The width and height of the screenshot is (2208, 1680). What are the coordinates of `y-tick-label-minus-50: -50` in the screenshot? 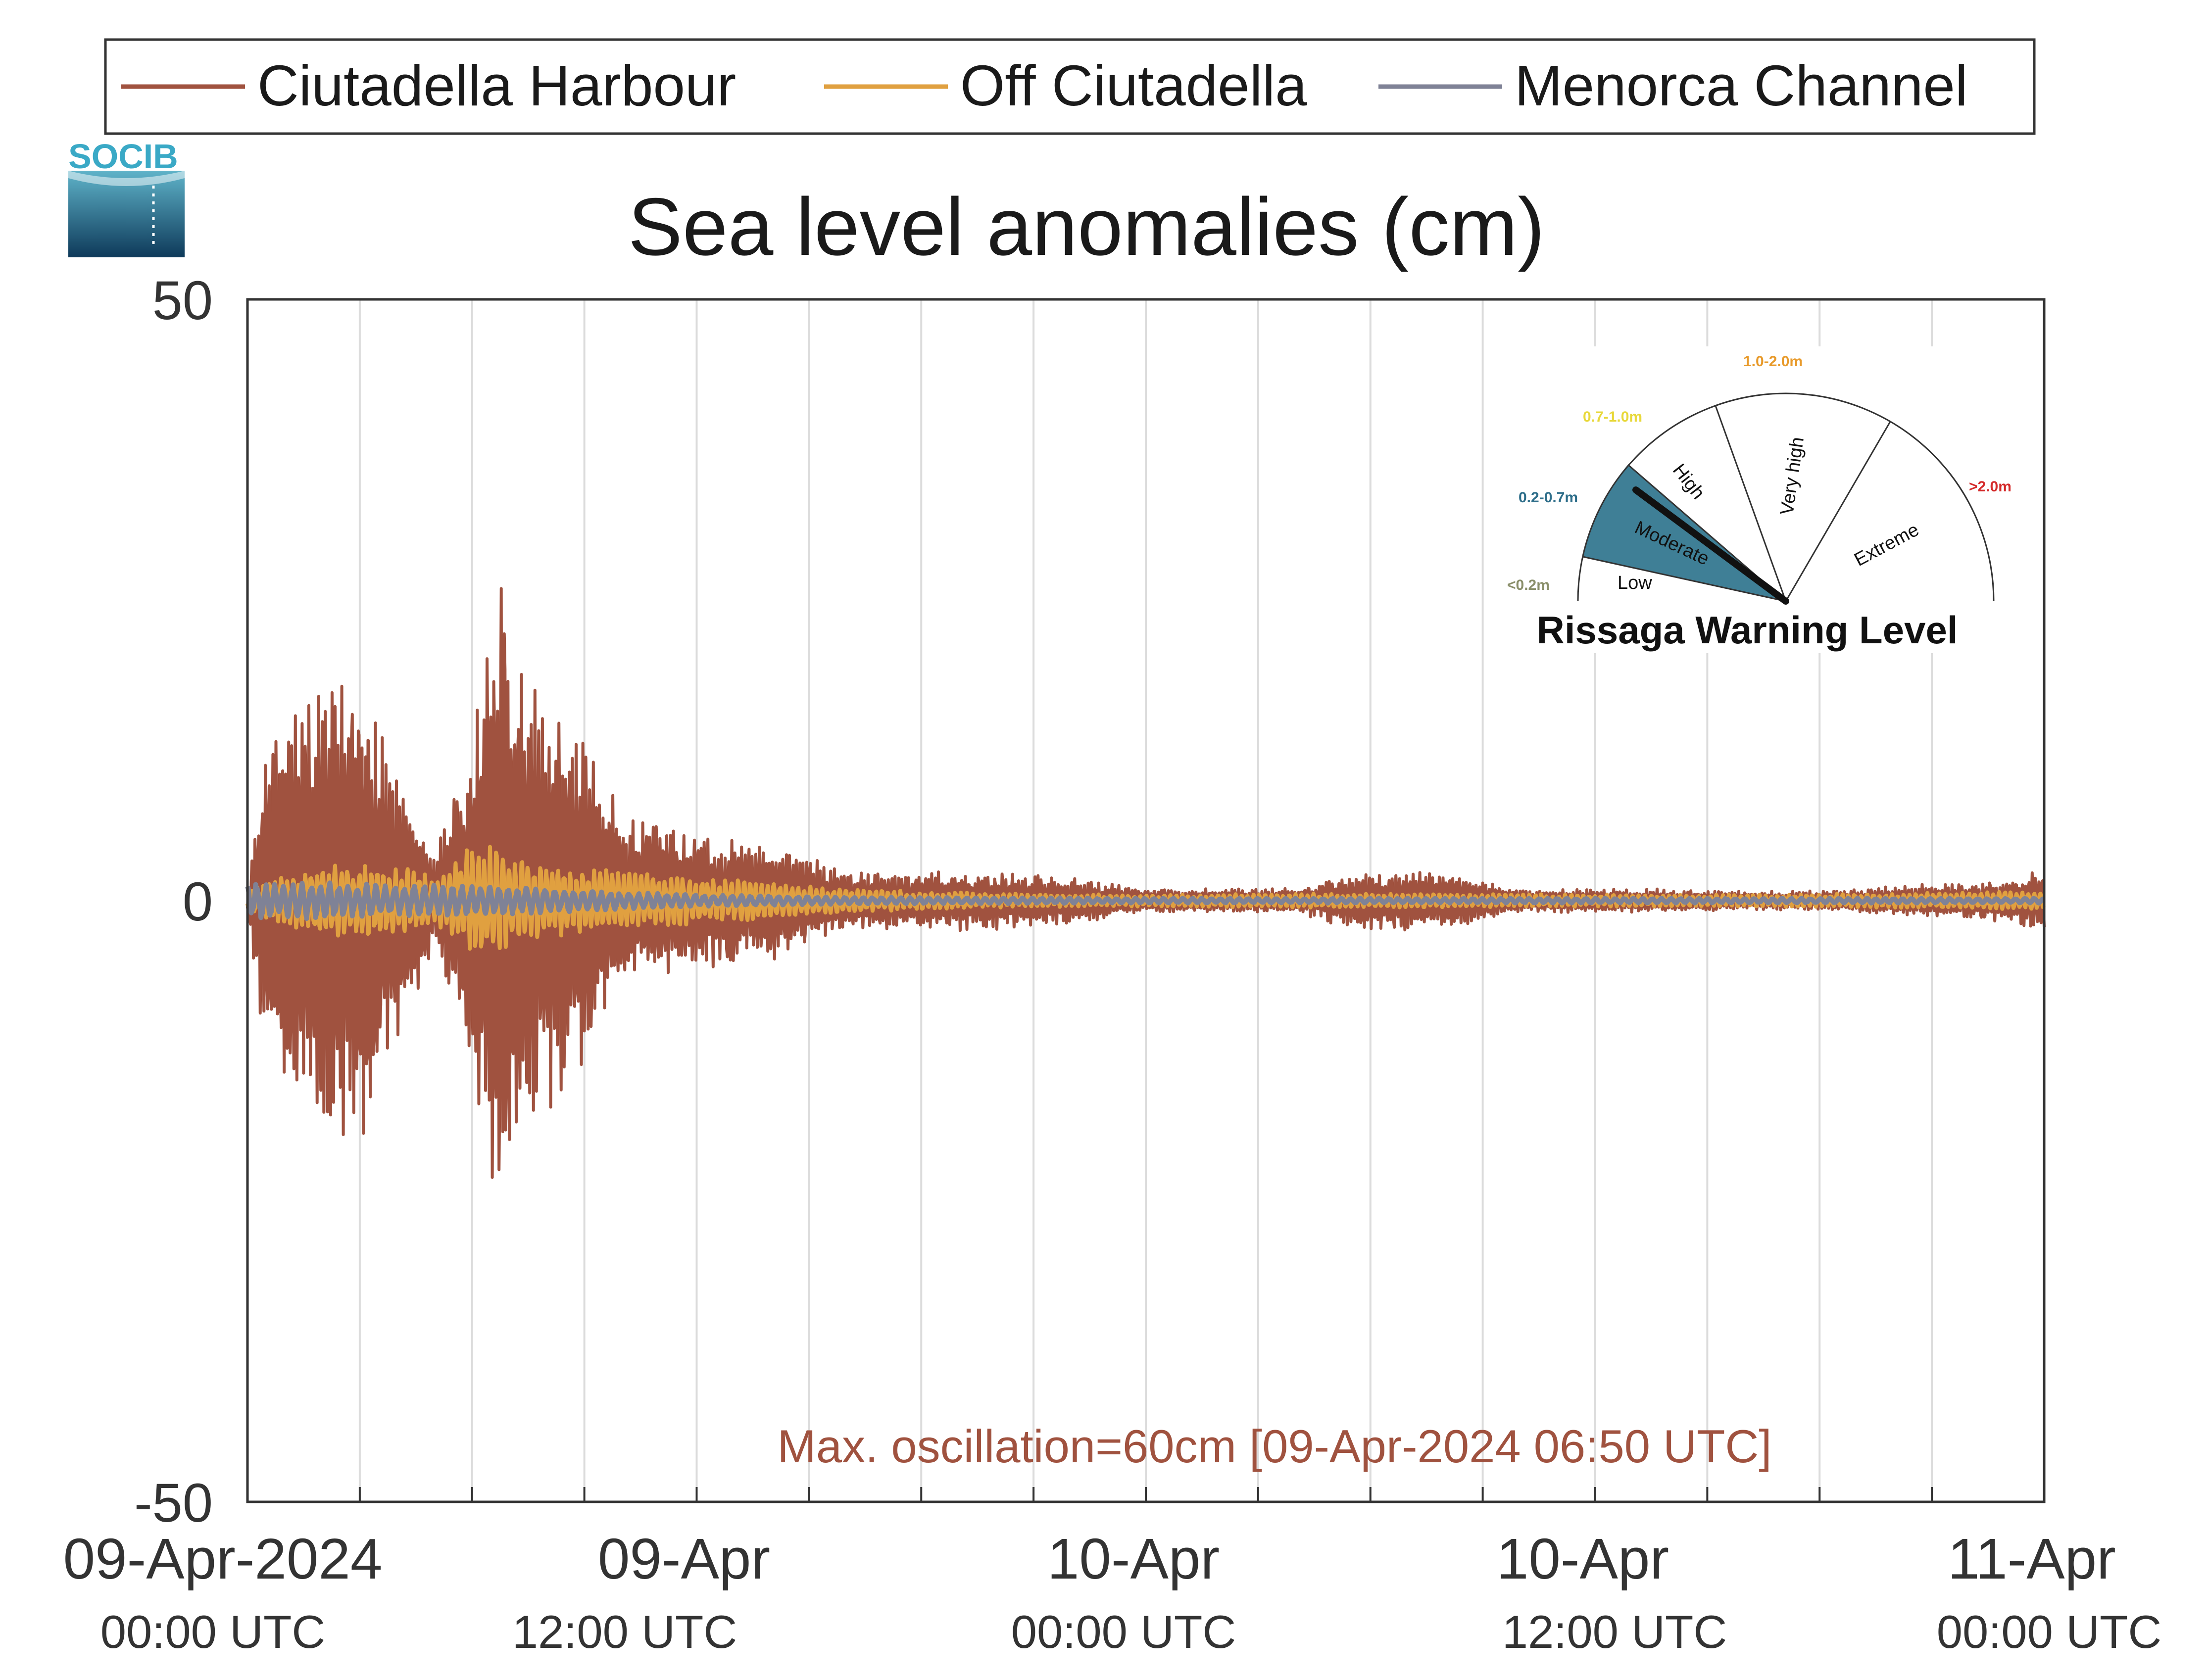 It's located at (173, 1504).